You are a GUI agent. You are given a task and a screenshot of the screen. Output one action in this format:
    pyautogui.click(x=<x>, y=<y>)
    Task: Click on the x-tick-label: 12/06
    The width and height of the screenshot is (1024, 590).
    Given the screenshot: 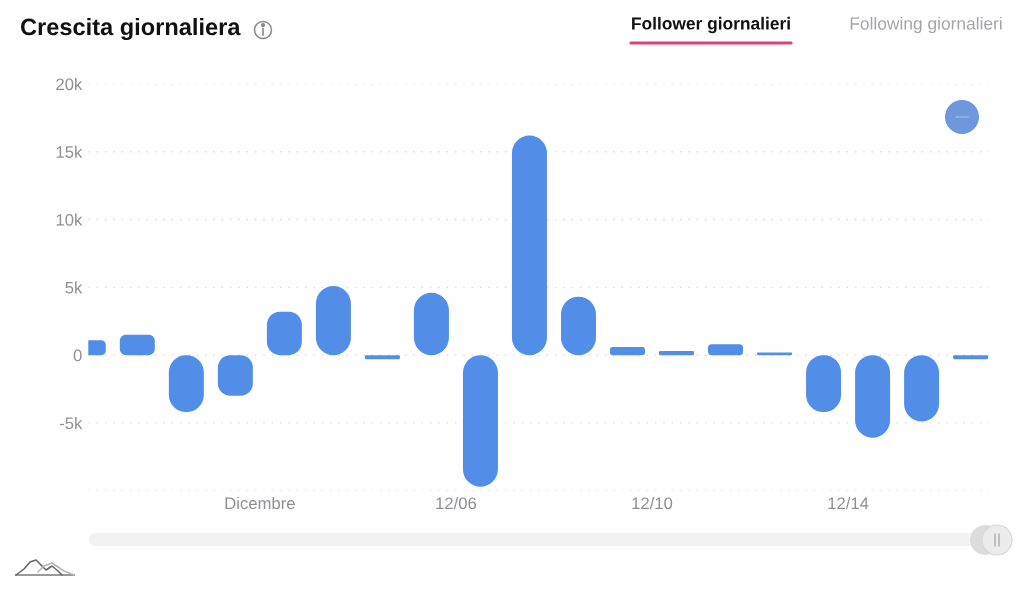 What is the action you would take?
    pyautogui.click(x=456, y=503)
    